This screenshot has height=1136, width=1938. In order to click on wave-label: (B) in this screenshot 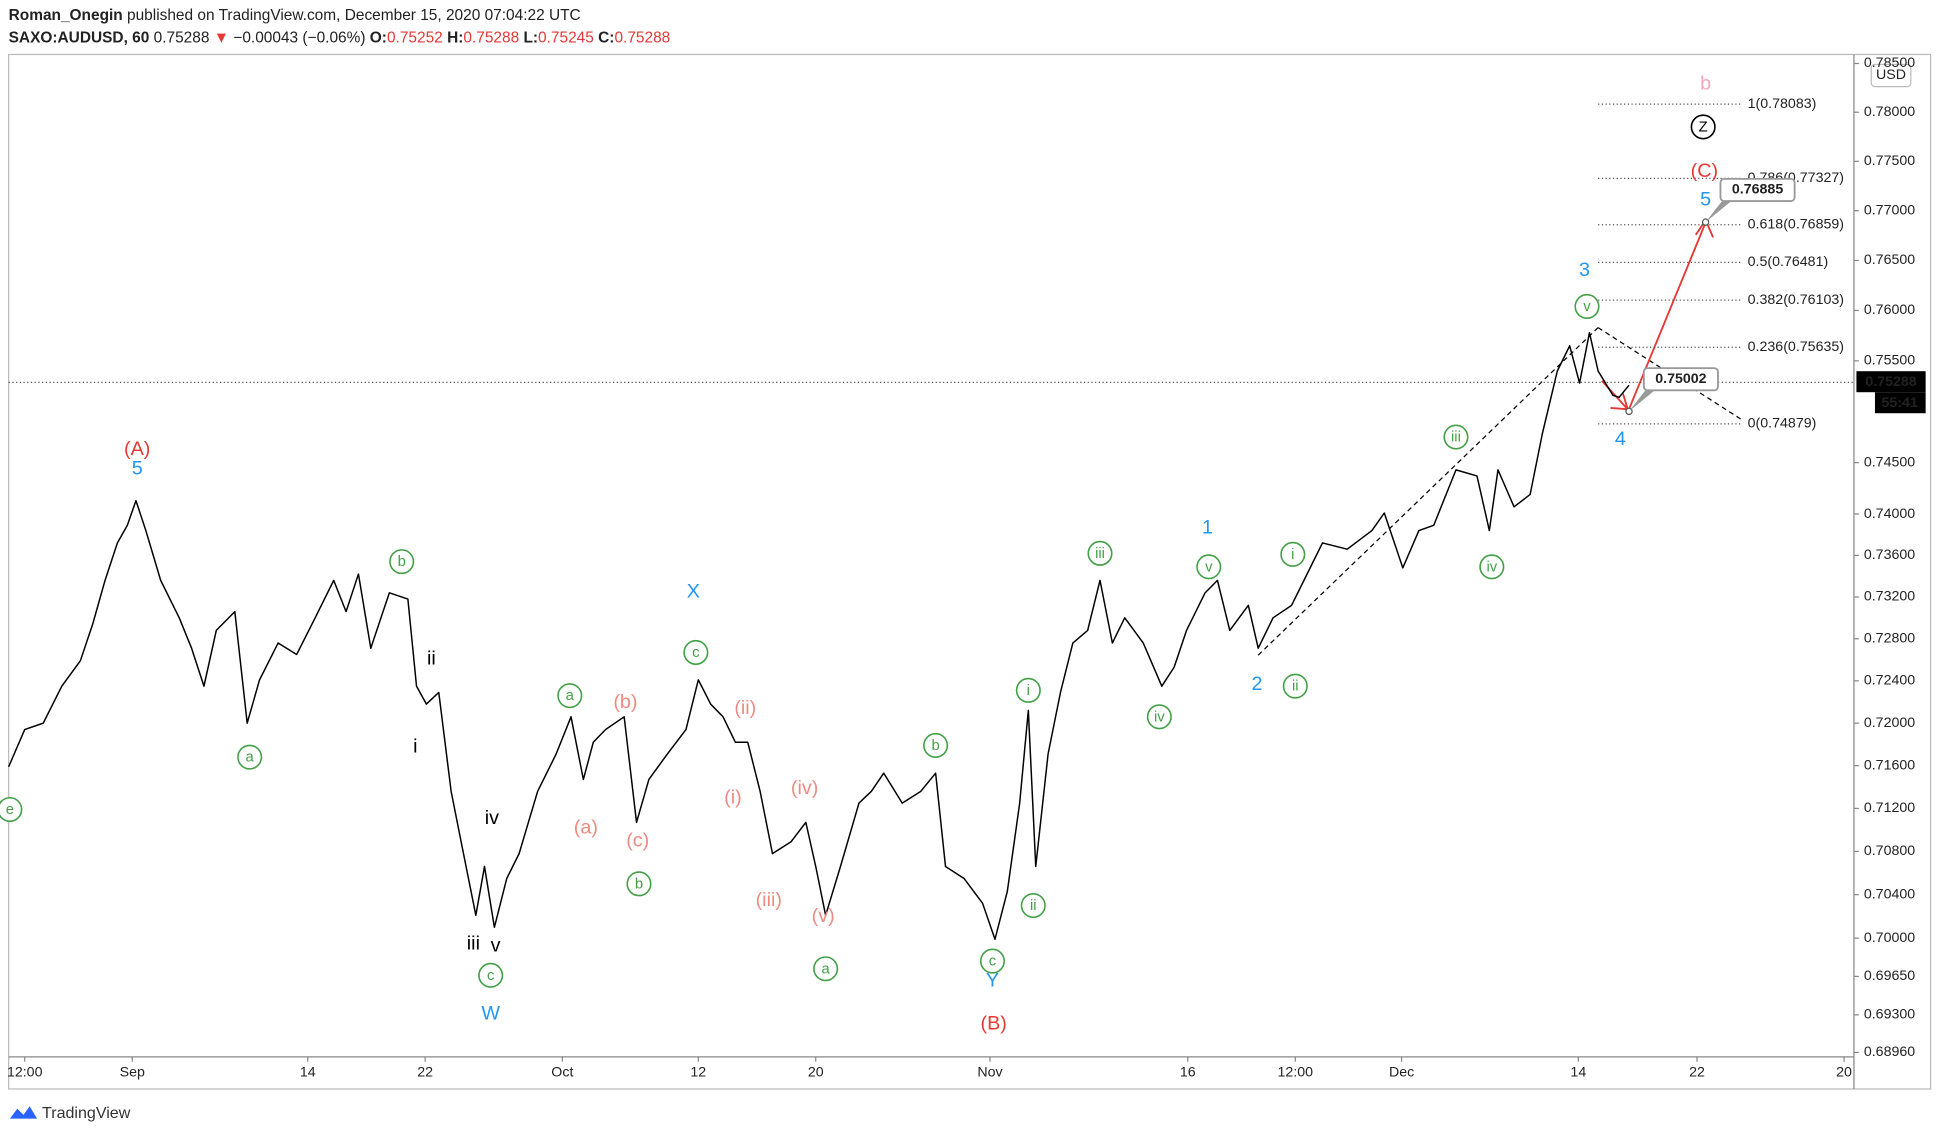, I will do `click(994, 1024)`.